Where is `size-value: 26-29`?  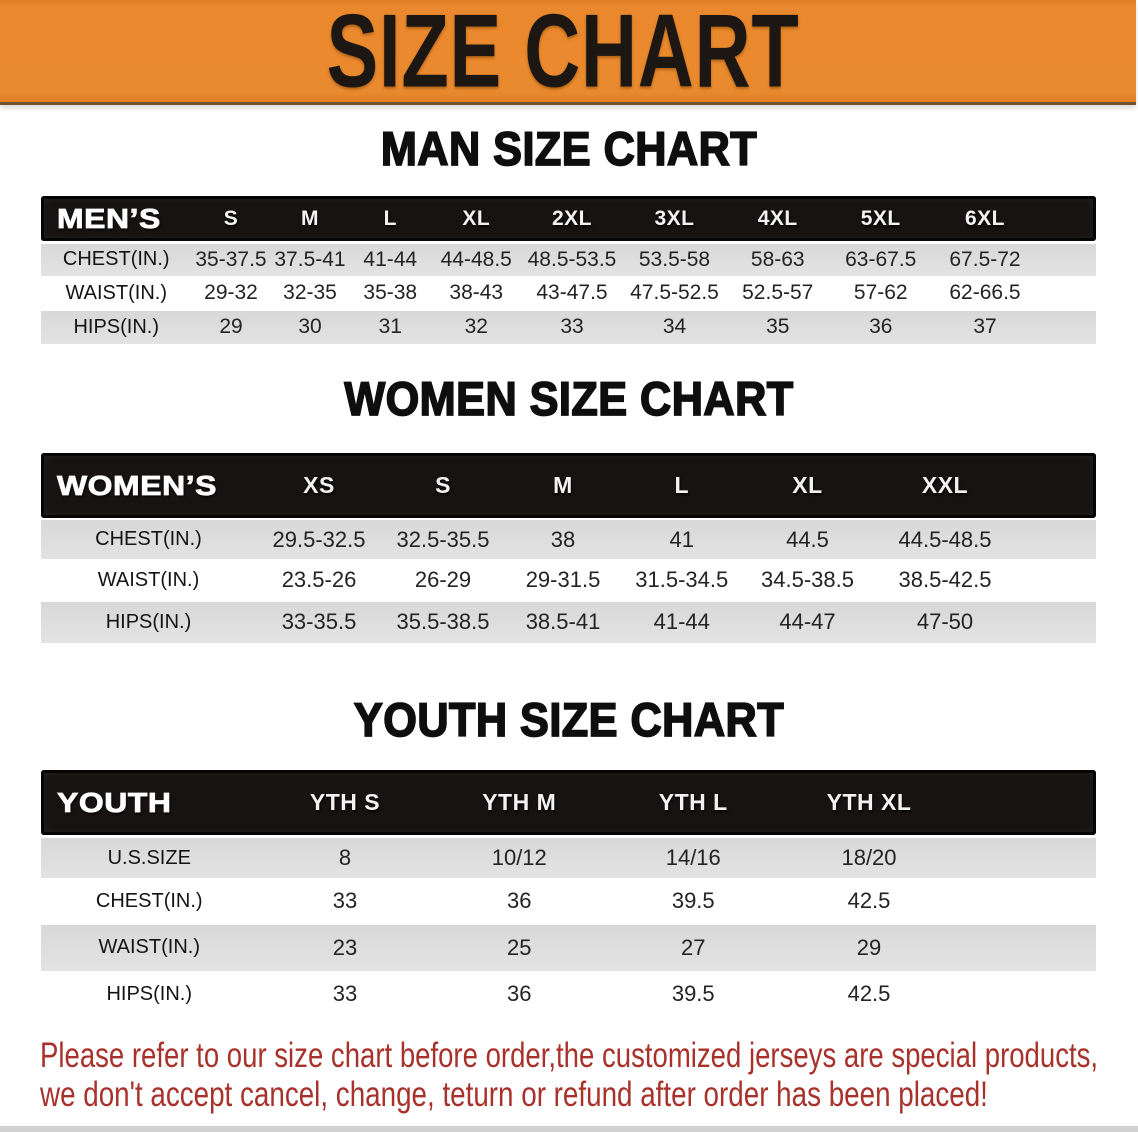 size-value: 26-29 is located at coordinates (443, 580).